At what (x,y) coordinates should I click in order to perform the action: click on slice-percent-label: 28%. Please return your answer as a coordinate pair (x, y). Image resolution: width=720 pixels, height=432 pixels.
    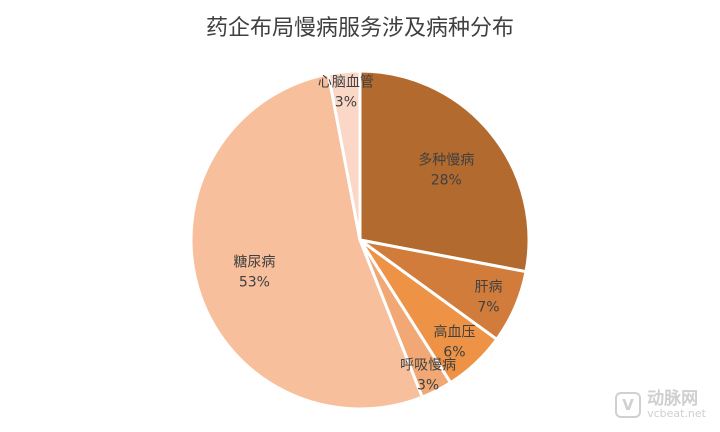
    Looking at the image, I should click on (446, 181).